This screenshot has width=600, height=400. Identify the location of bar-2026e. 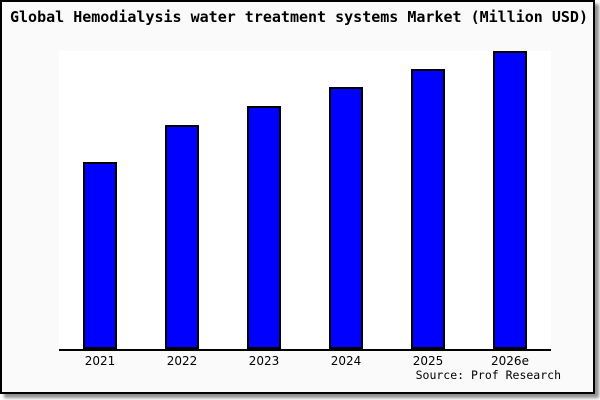
(510, 200).